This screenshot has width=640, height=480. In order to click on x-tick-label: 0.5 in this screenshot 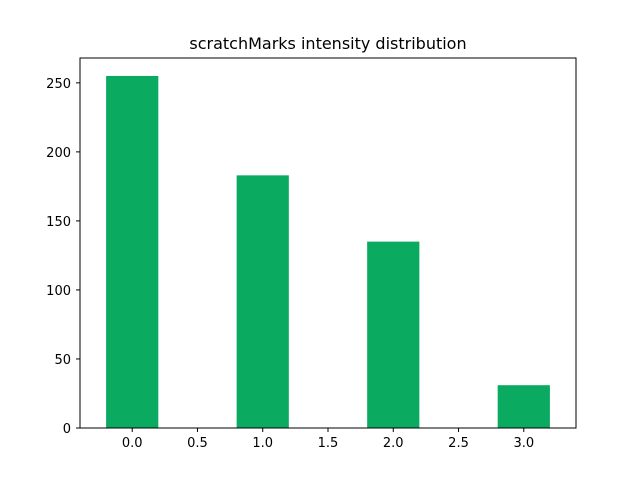, I will do `click(197, 443)`.